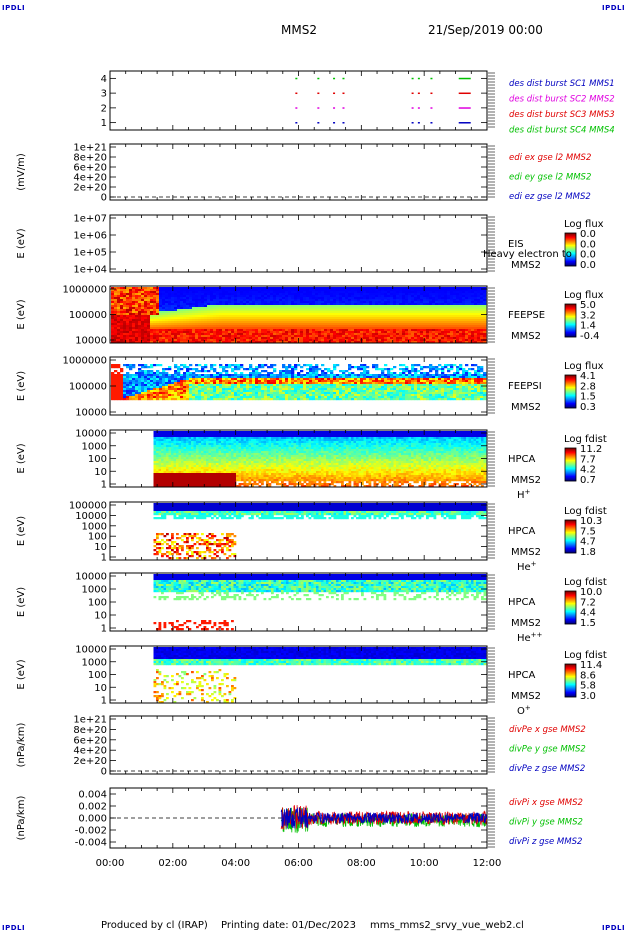 The height and width of the screenshot is (934, 630). I want to click on instrument-label-7: HPCA, so click(522, 602).